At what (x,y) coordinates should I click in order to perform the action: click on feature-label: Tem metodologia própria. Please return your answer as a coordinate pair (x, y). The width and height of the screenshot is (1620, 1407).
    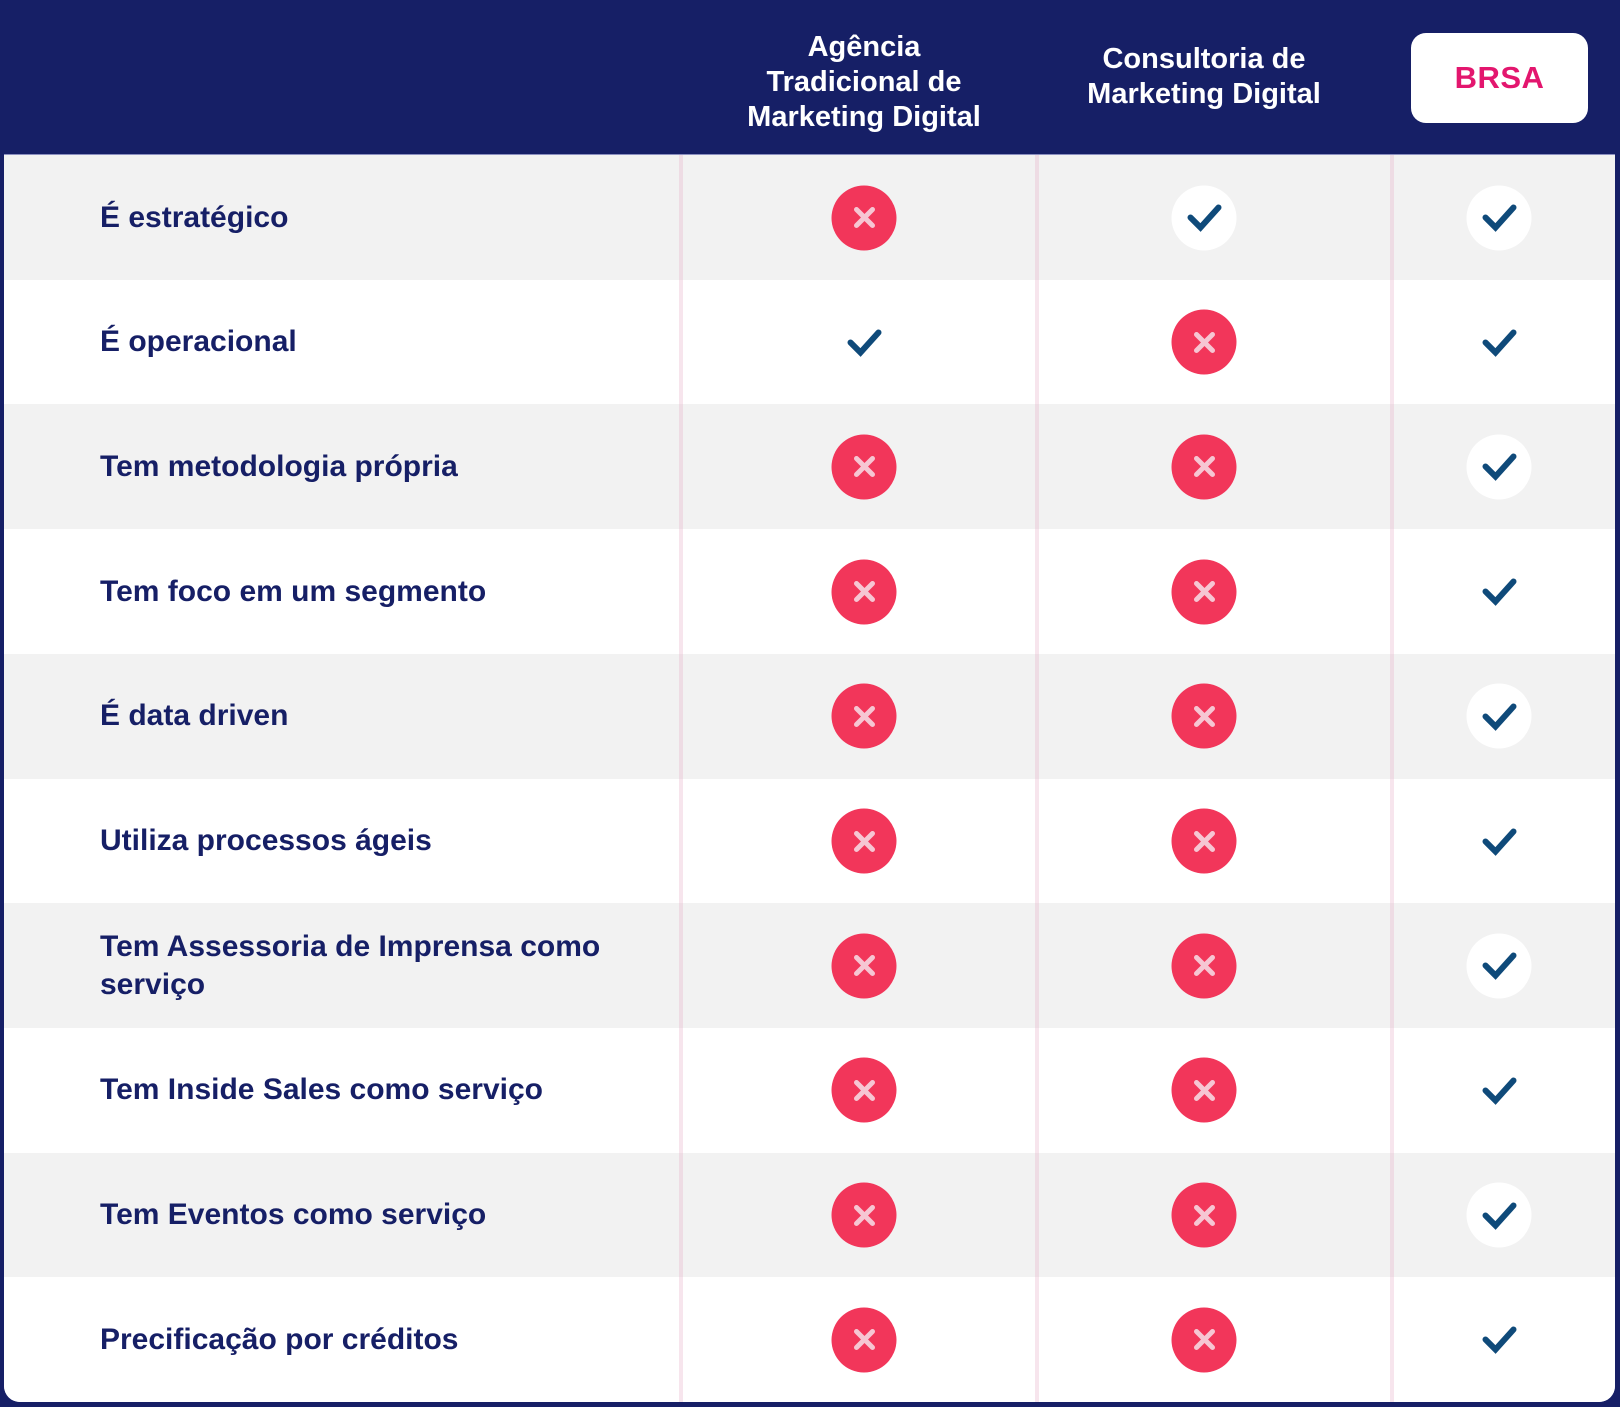
    Looking at the image, I should click on (279, 466).